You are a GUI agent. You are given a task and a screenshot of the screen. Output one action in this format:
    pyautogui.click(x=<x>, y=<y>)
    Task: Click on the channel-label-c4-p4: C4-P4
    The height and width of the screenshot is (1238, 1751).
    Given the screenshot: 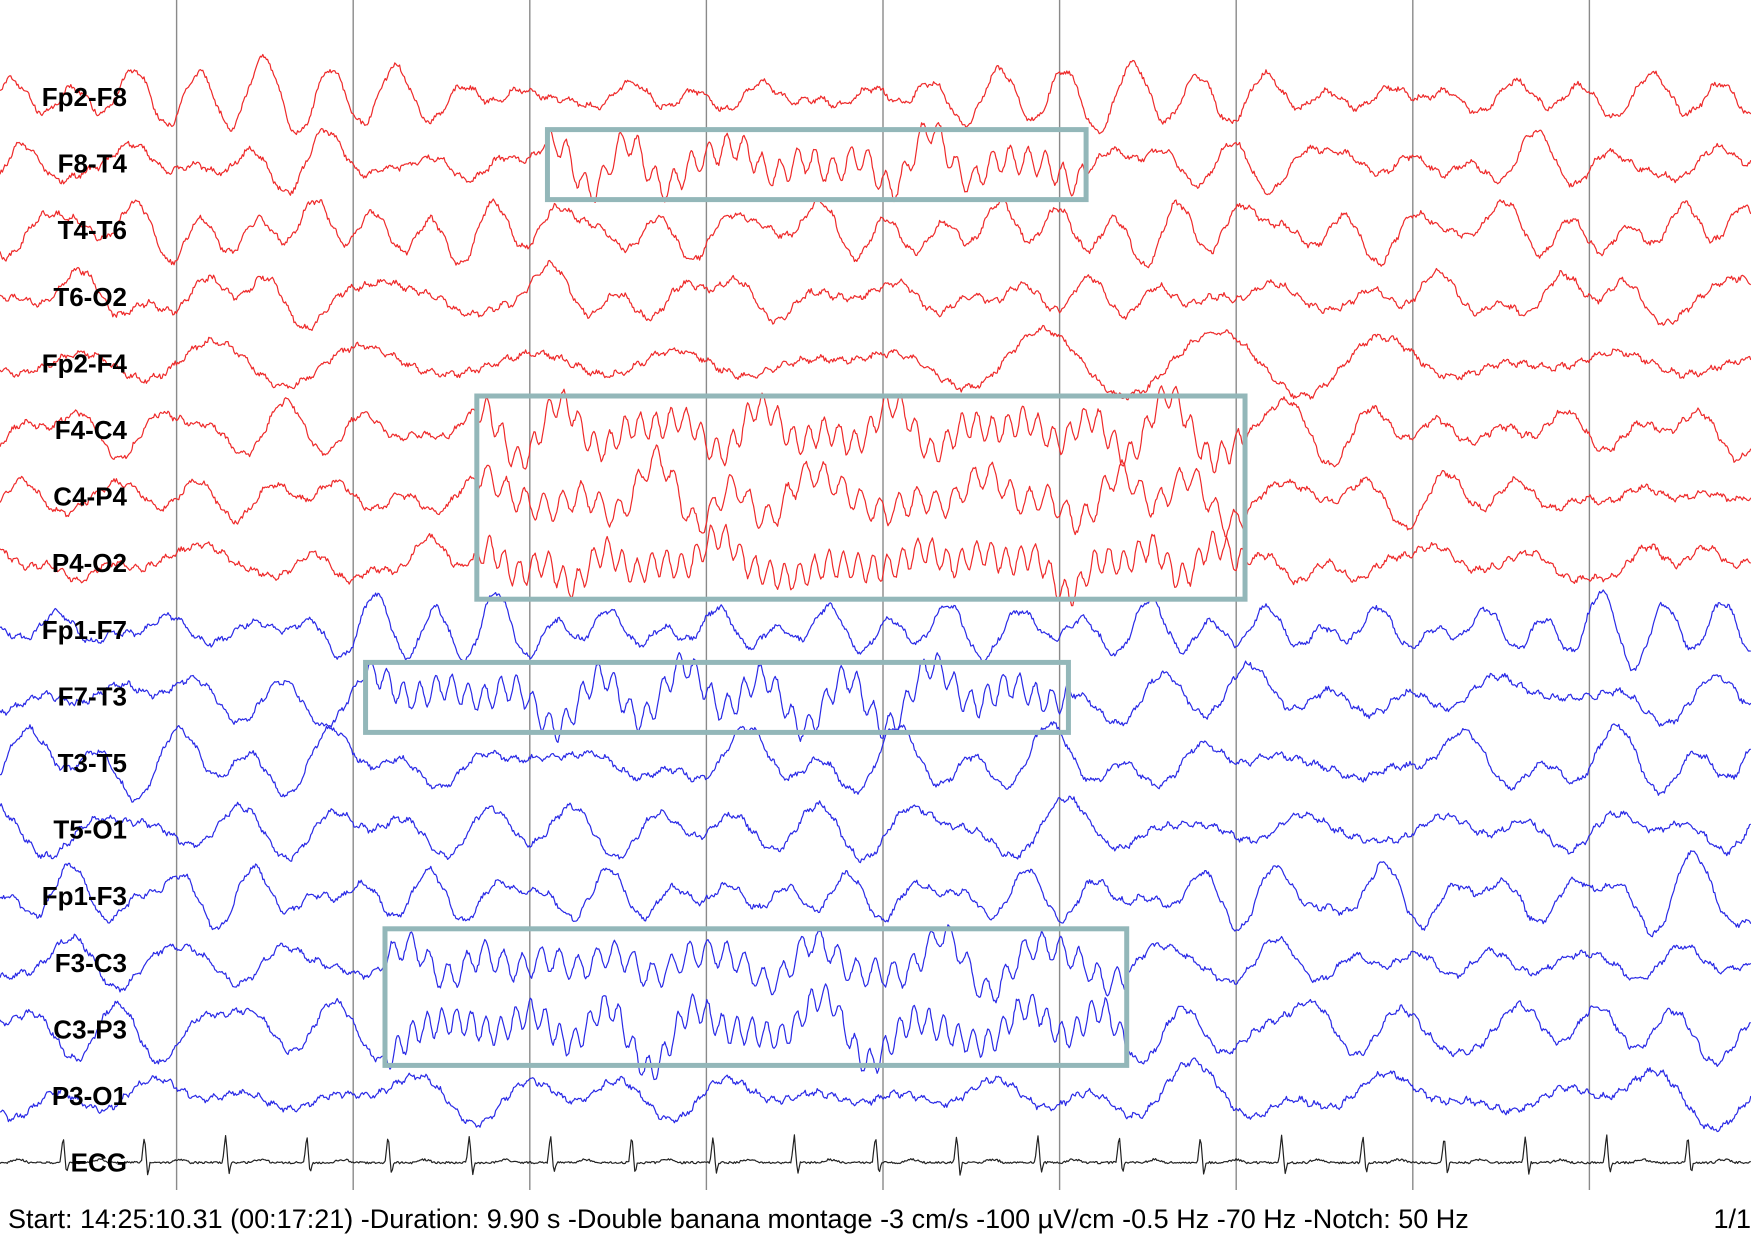 What is the action you would take?
    pyautogui.click(x=90, y=497)
    